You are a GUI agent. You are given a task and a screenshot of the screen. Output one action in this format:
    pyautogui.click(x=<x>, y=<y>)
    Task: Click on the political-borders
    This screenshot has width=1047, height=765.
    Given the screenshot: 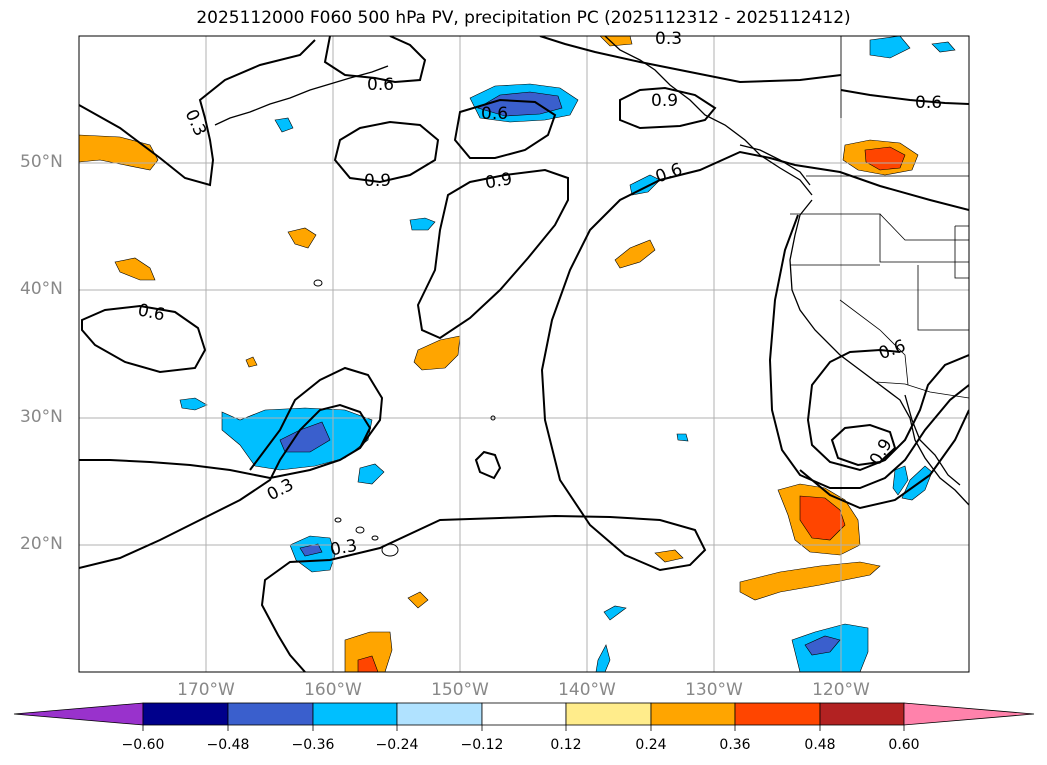 What is the action you would take?
    pyautogui.click(x=879, y=217)
    